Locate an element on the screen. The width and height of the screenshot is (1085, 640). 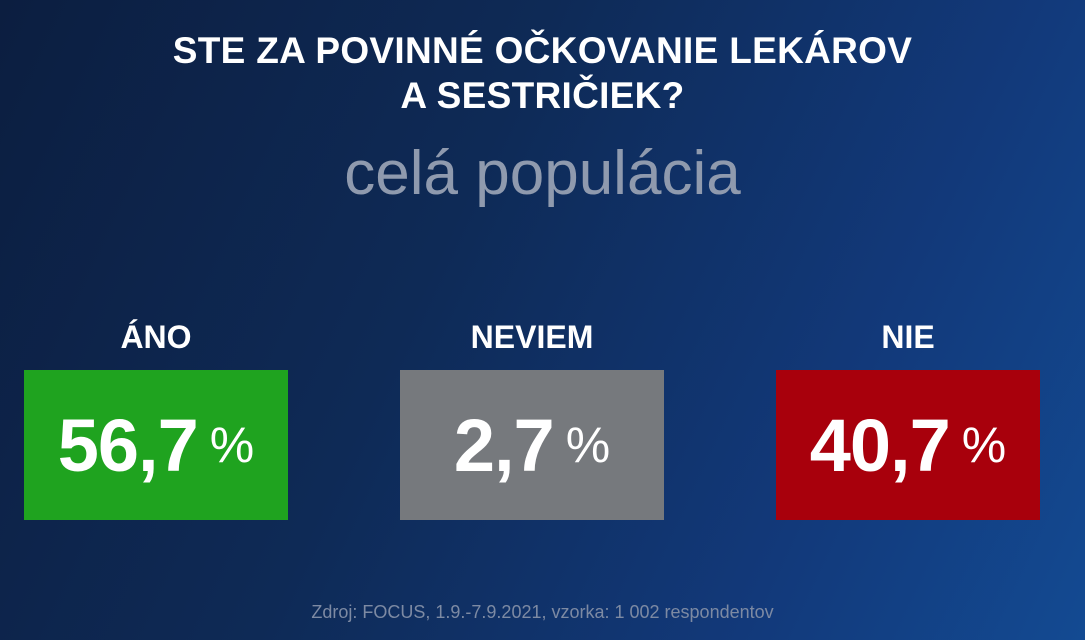
category-label: NIE is located at coordinates (908, 337).